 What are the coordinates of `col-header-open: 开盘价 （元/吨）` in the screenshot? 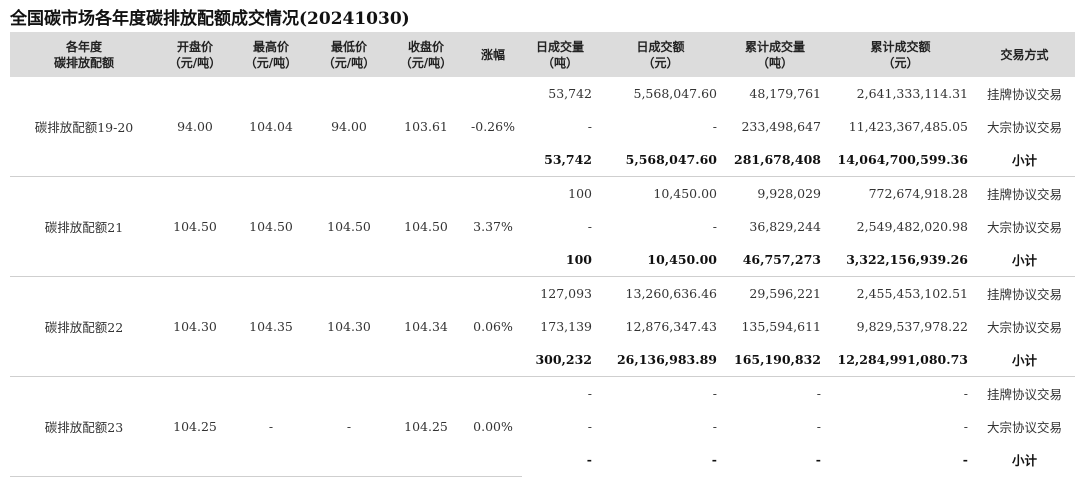 It's located at (195, 54).